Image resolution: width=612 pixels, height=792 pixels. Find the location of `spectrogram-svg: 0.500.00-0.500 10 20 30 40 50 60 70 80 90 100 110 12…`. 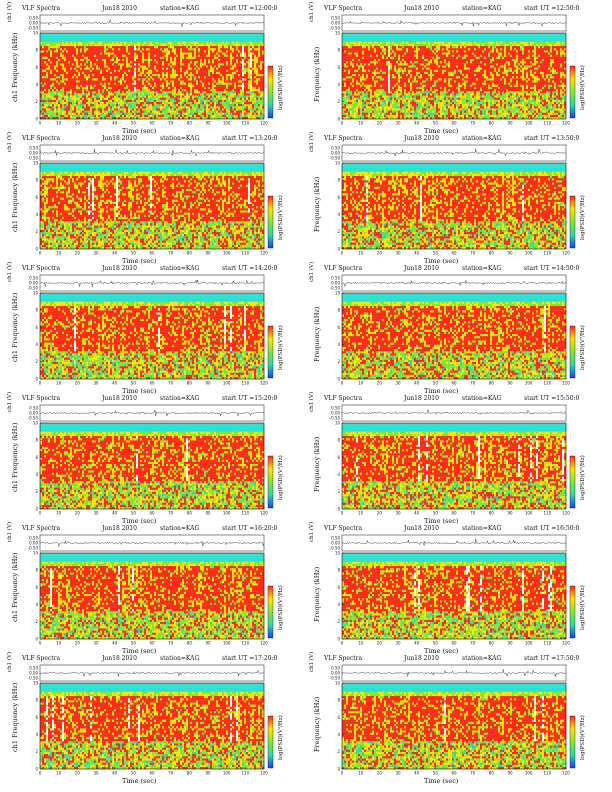

spectrogram-svg: 0.500.00-0.500 10 20 30 40 50 60 70 80 90 100 110 12… is located at coordinates (453, 330).